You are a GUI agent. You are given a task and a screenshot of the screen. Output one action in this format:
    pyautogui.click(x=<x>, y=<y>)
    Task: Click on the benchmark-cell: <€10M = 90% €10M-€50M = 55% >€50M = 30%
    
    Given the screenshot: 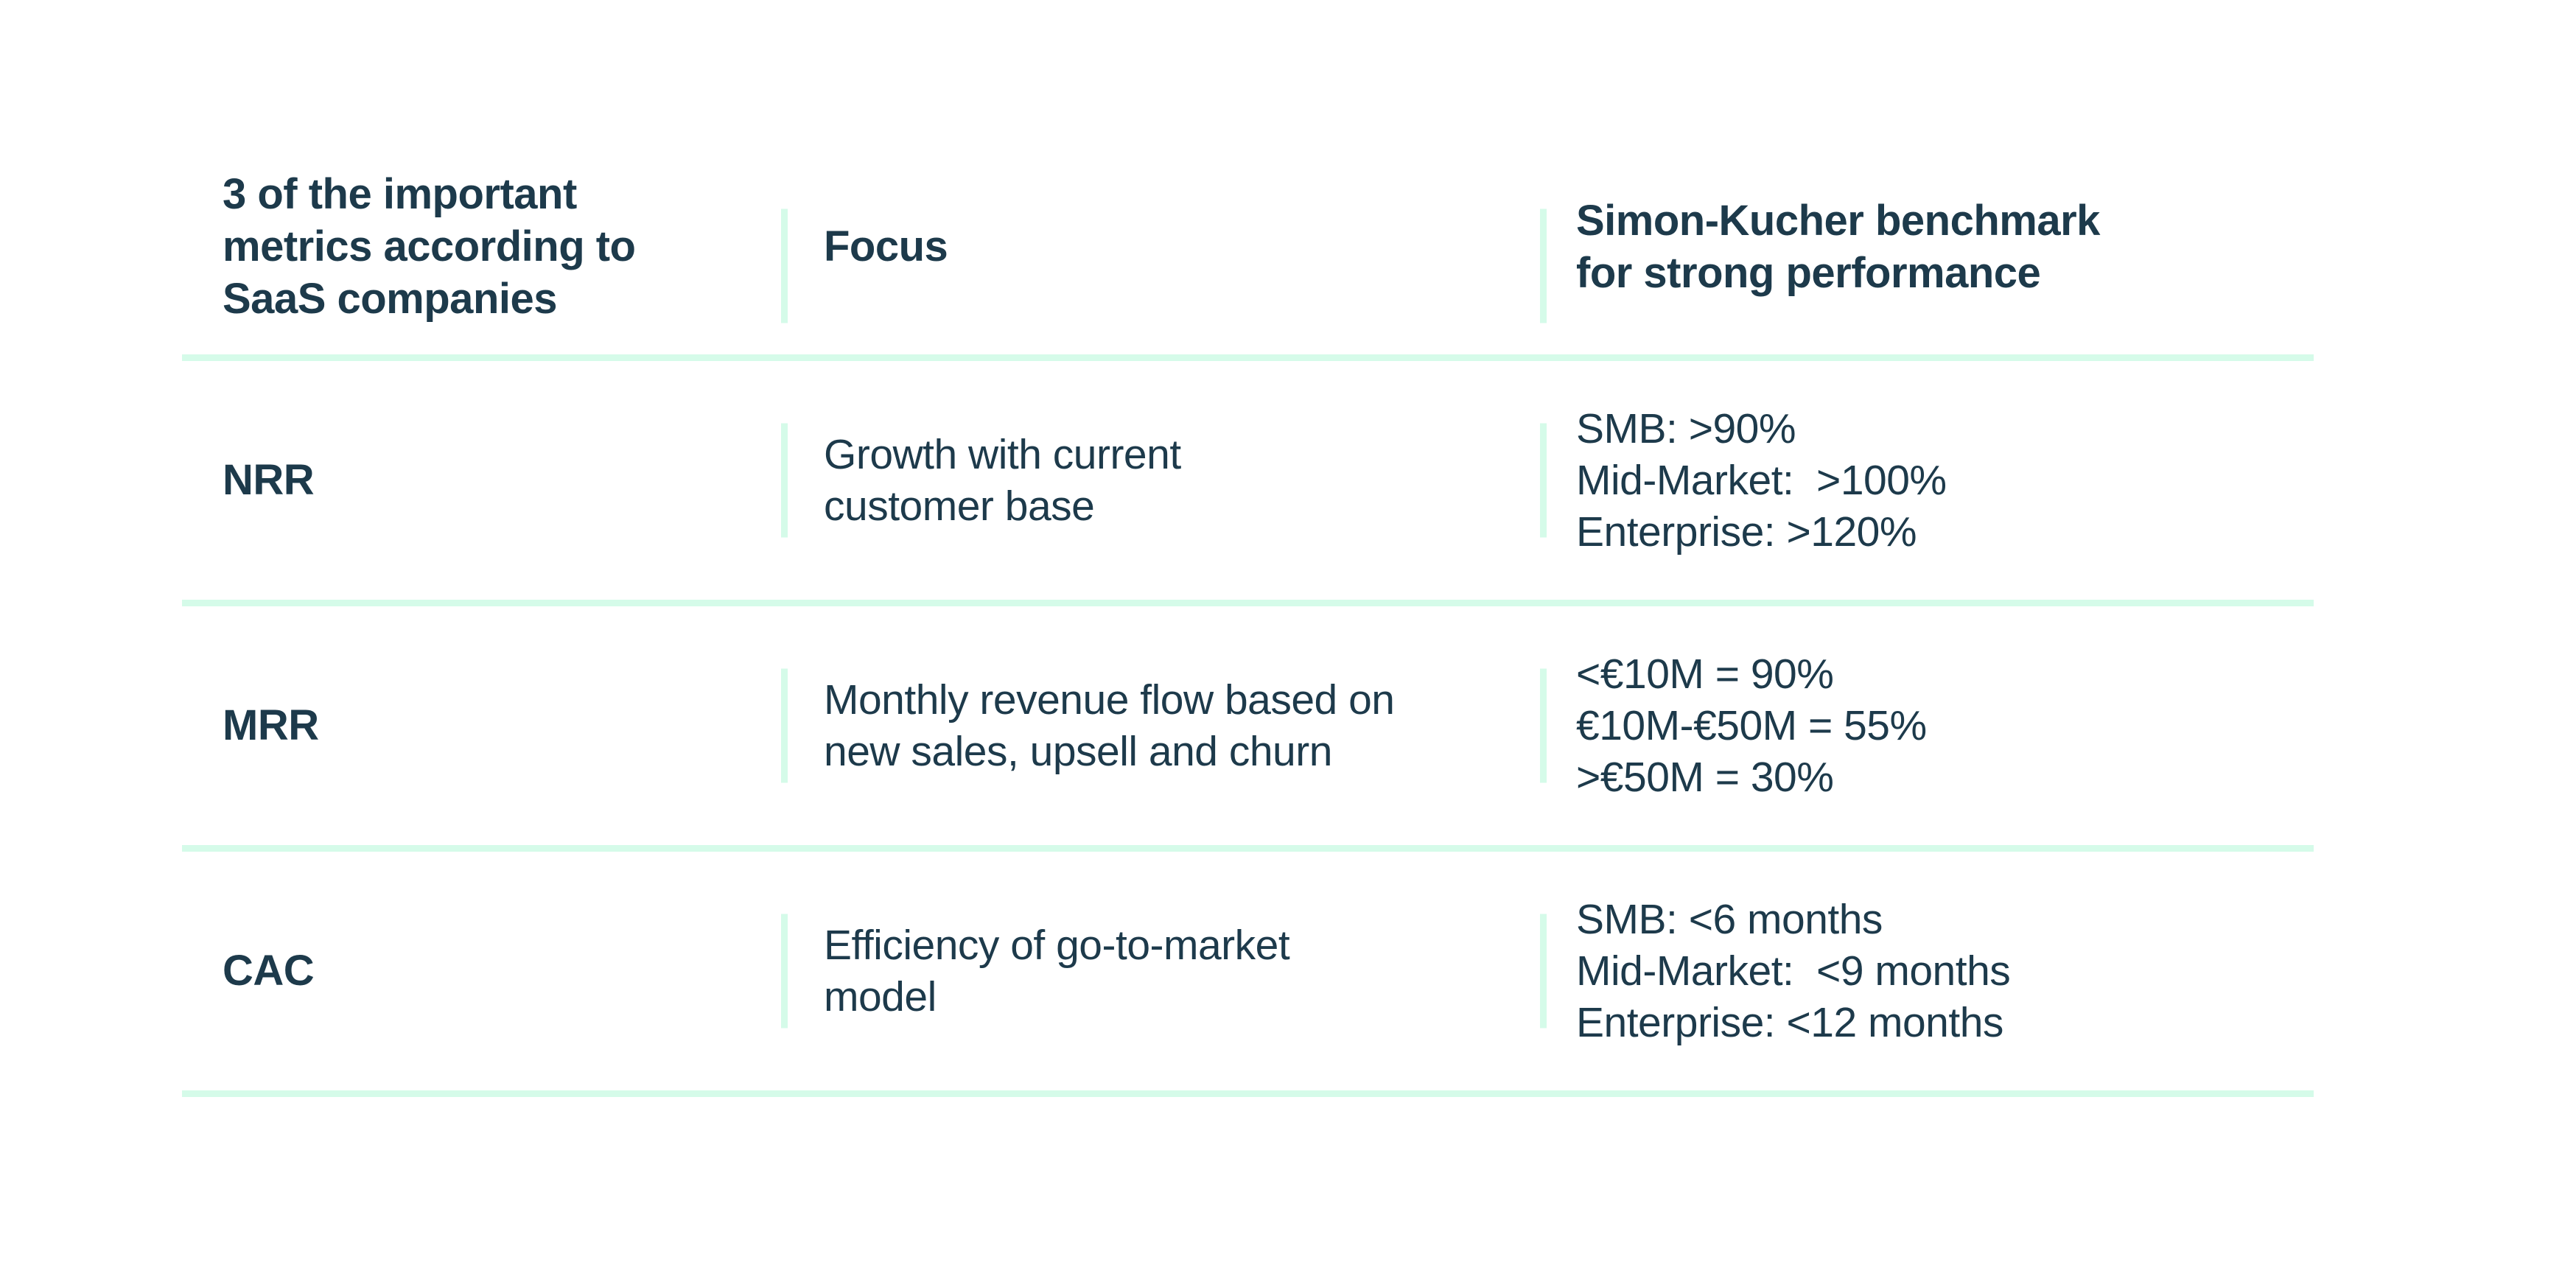 What is the action you would take?
    pyautogui.click(x=1927, y=725)
    